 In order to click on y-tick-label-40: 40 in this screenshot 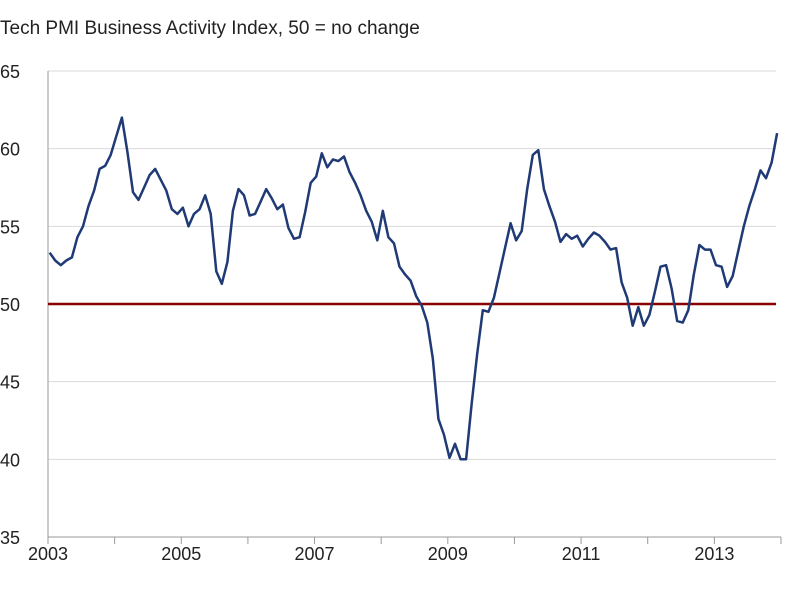, I will do `click(10, 460)`.